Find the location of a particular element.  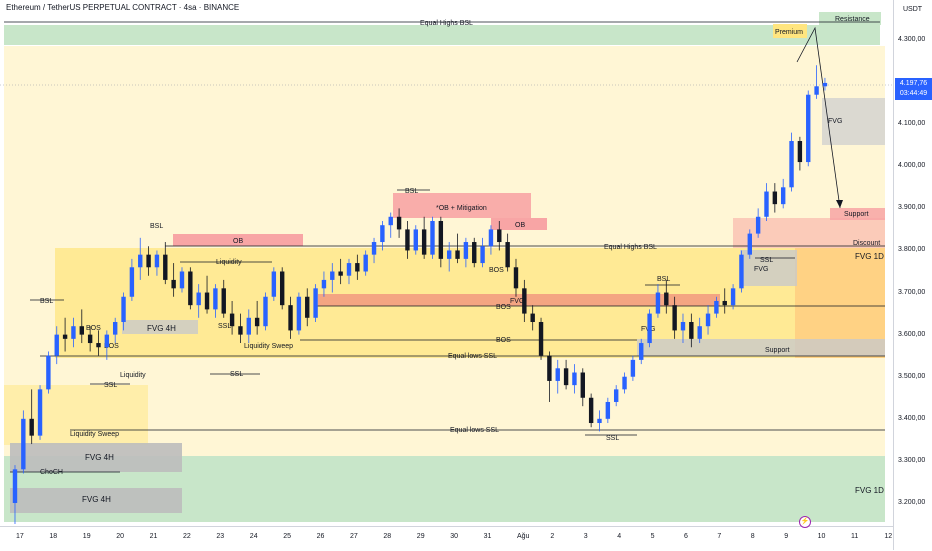

label-equal-highs-ssl: Equal Highs BSL is located at coordinates (446, 23).